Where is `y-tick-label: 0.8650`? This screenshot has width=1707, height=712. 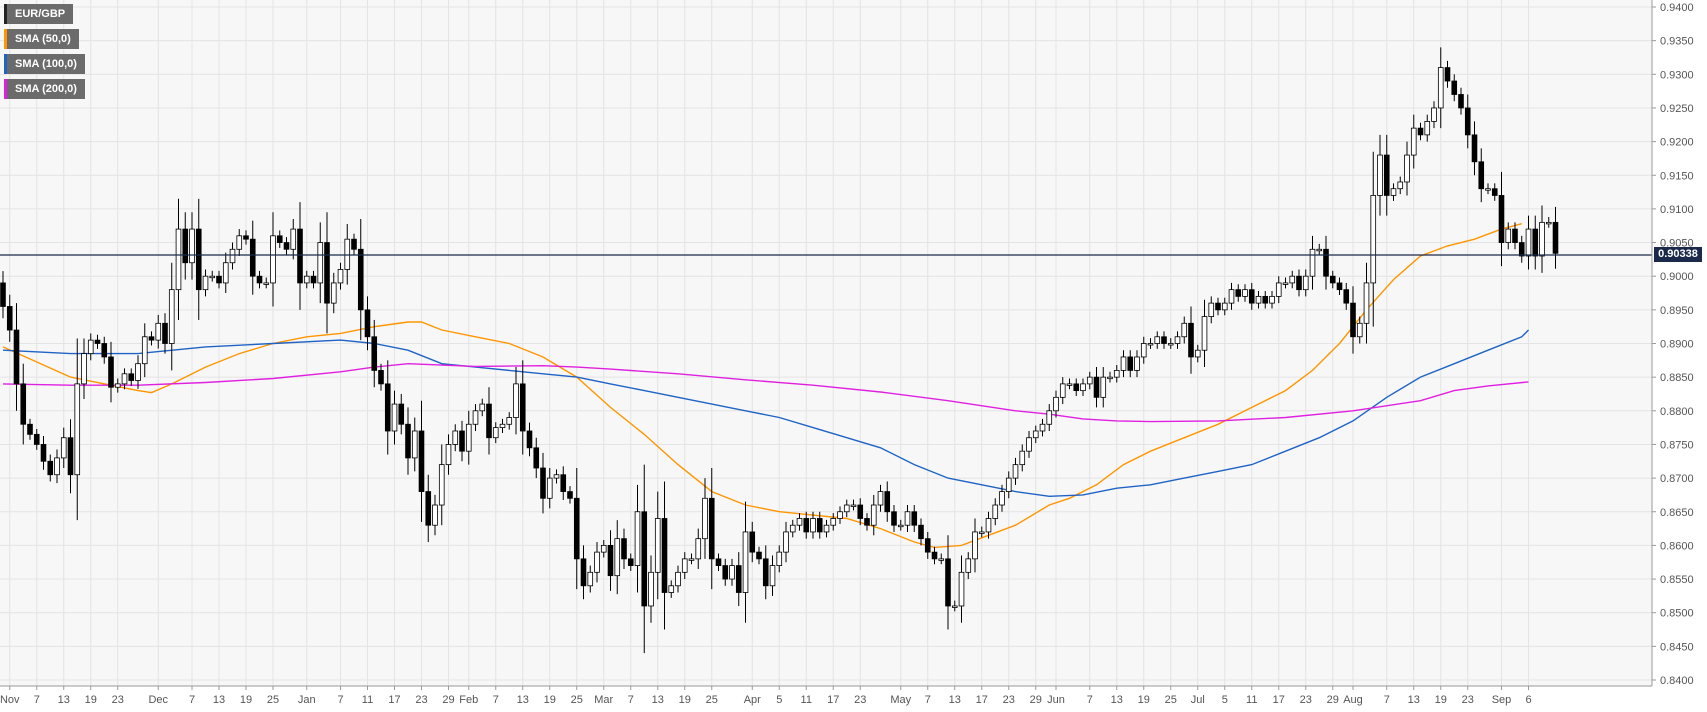 y-tick-label: 0.8650 is located at coordinates (1677, 513).